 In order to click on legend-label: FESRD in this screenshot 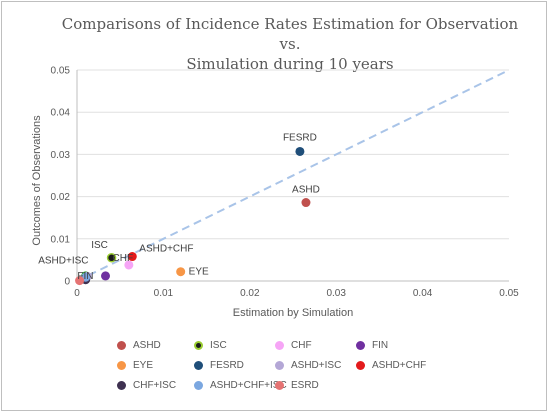, I will do `click(227, 365)`.